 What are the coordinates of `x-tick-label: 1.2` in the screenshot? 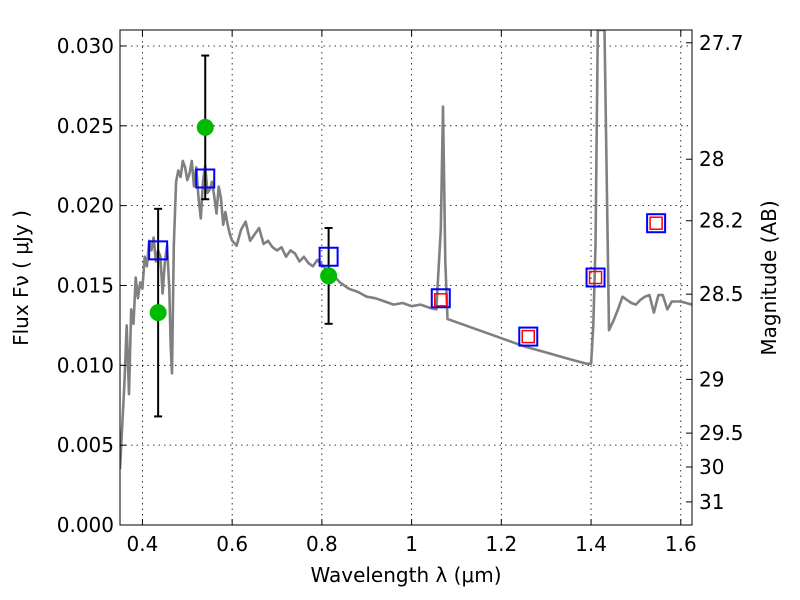 It's located at (501, 544).